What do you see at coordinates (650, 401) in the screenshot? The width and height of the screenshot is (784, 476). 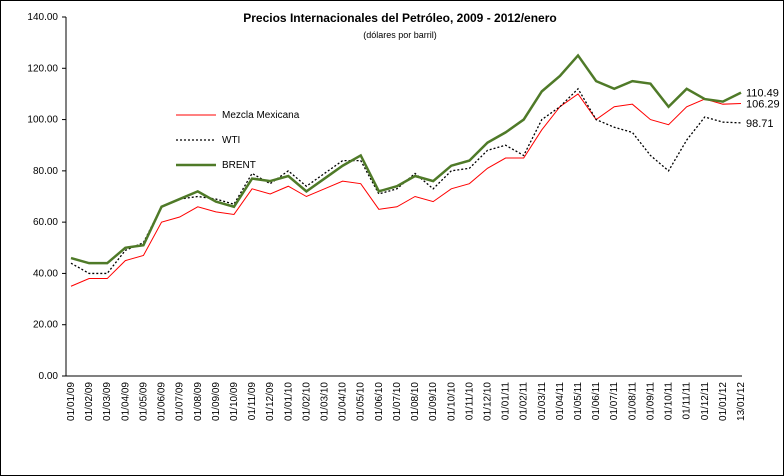 I see `x-tick-label: 01/09/11` at bounding box center [650, 401].